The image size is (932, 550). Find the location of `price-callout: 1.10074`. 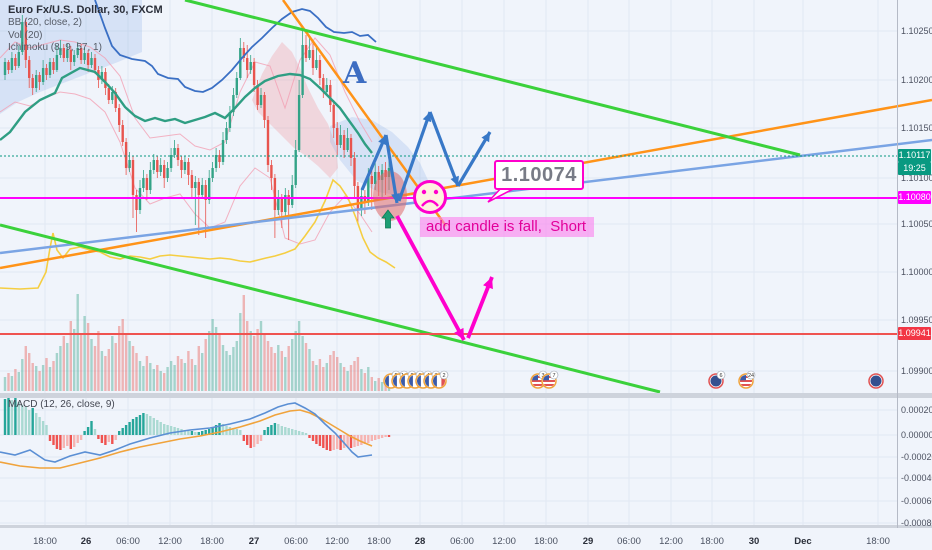

price-callout: 1.10074 is located at coordinates (539, 175).